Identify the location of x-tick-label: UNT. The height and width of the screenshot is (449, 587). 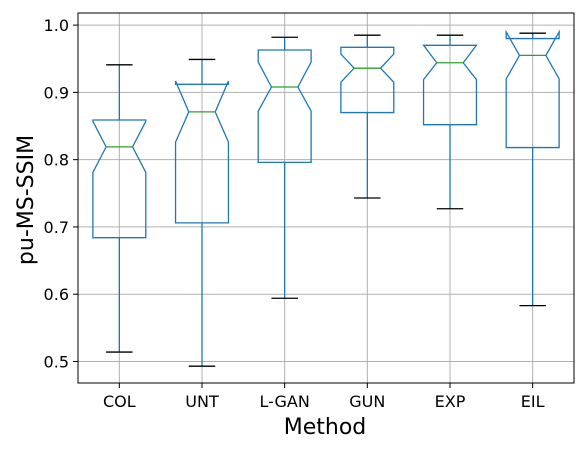
(202, 401).